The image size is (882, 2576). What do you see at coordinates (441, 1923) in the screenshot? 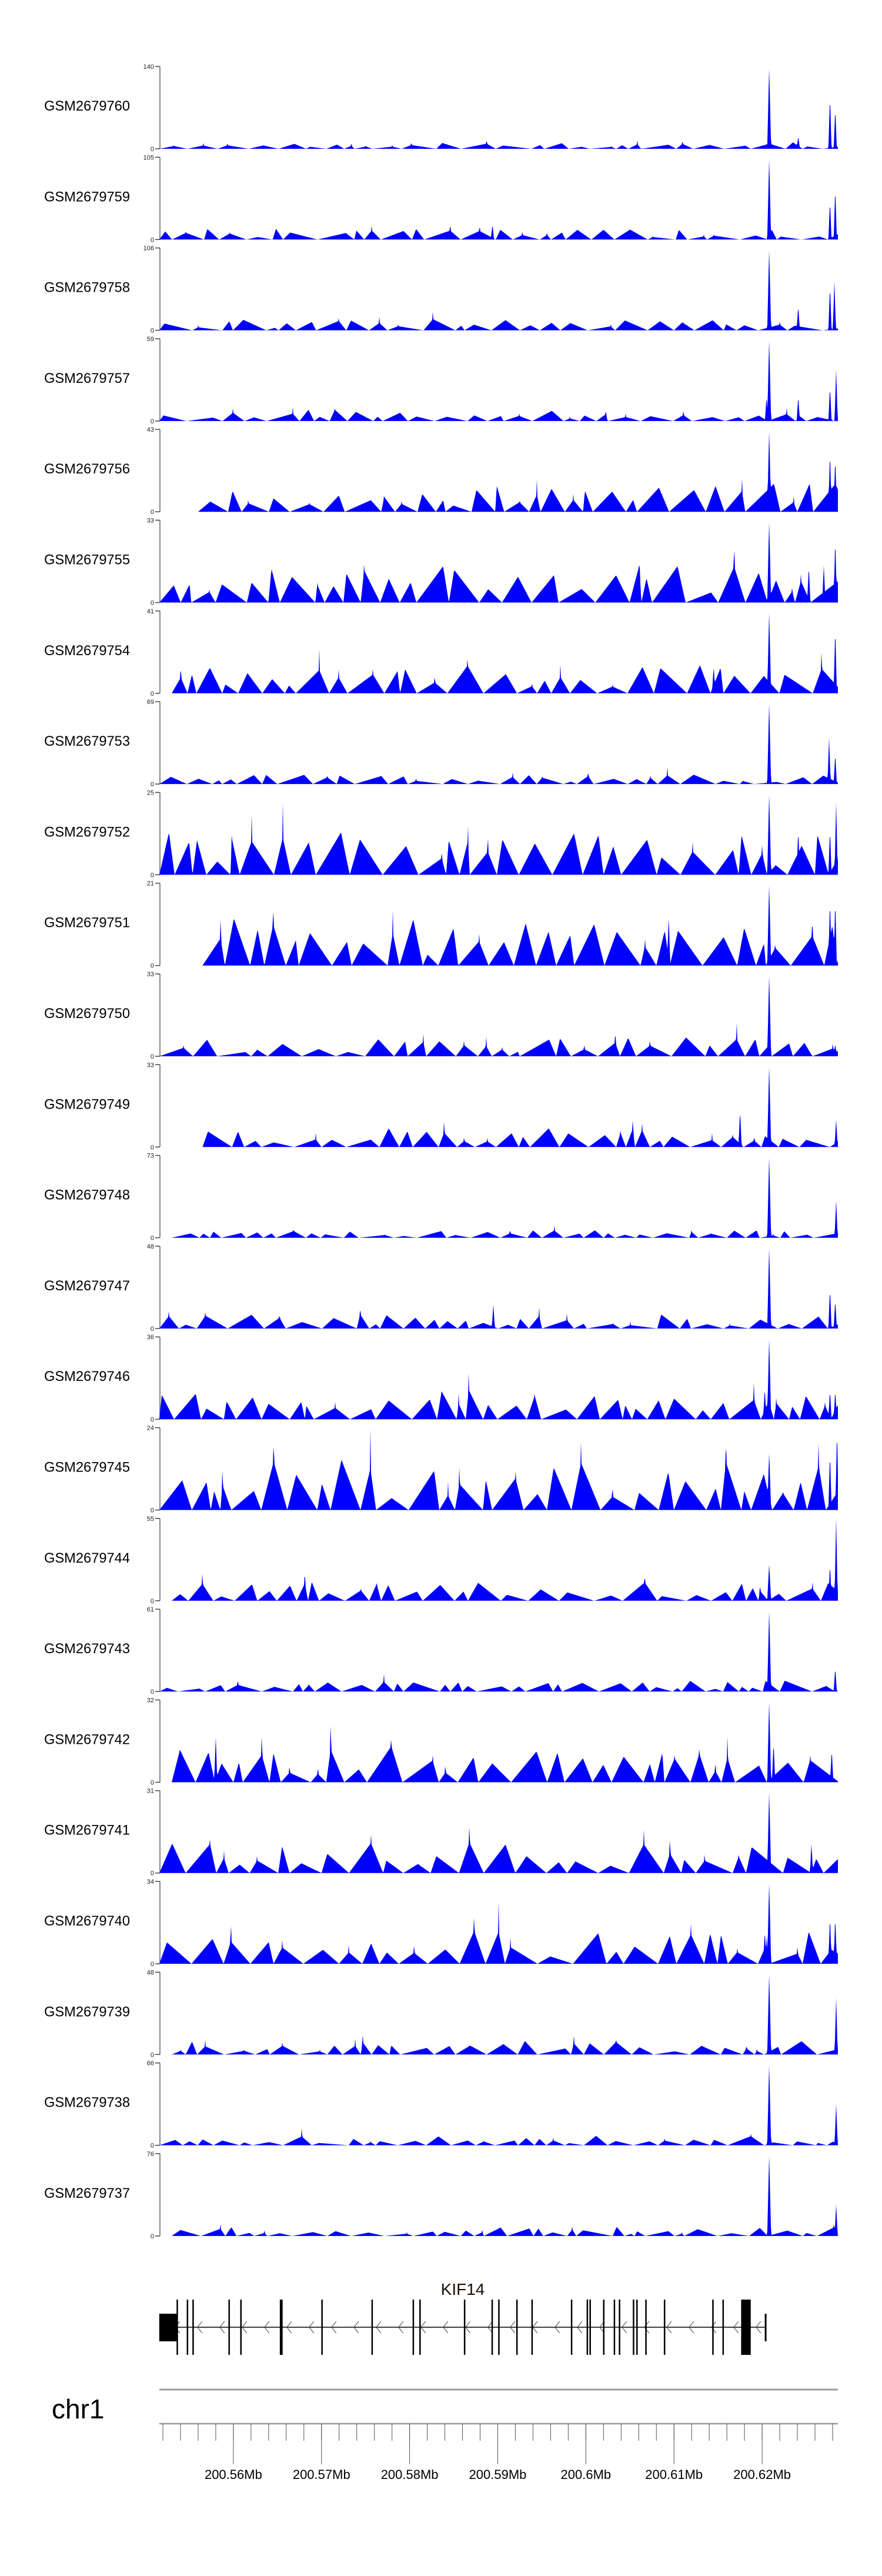
I see `track-GSM2679740: GSM2679740 34 0` at bounding box center [441, 1923].